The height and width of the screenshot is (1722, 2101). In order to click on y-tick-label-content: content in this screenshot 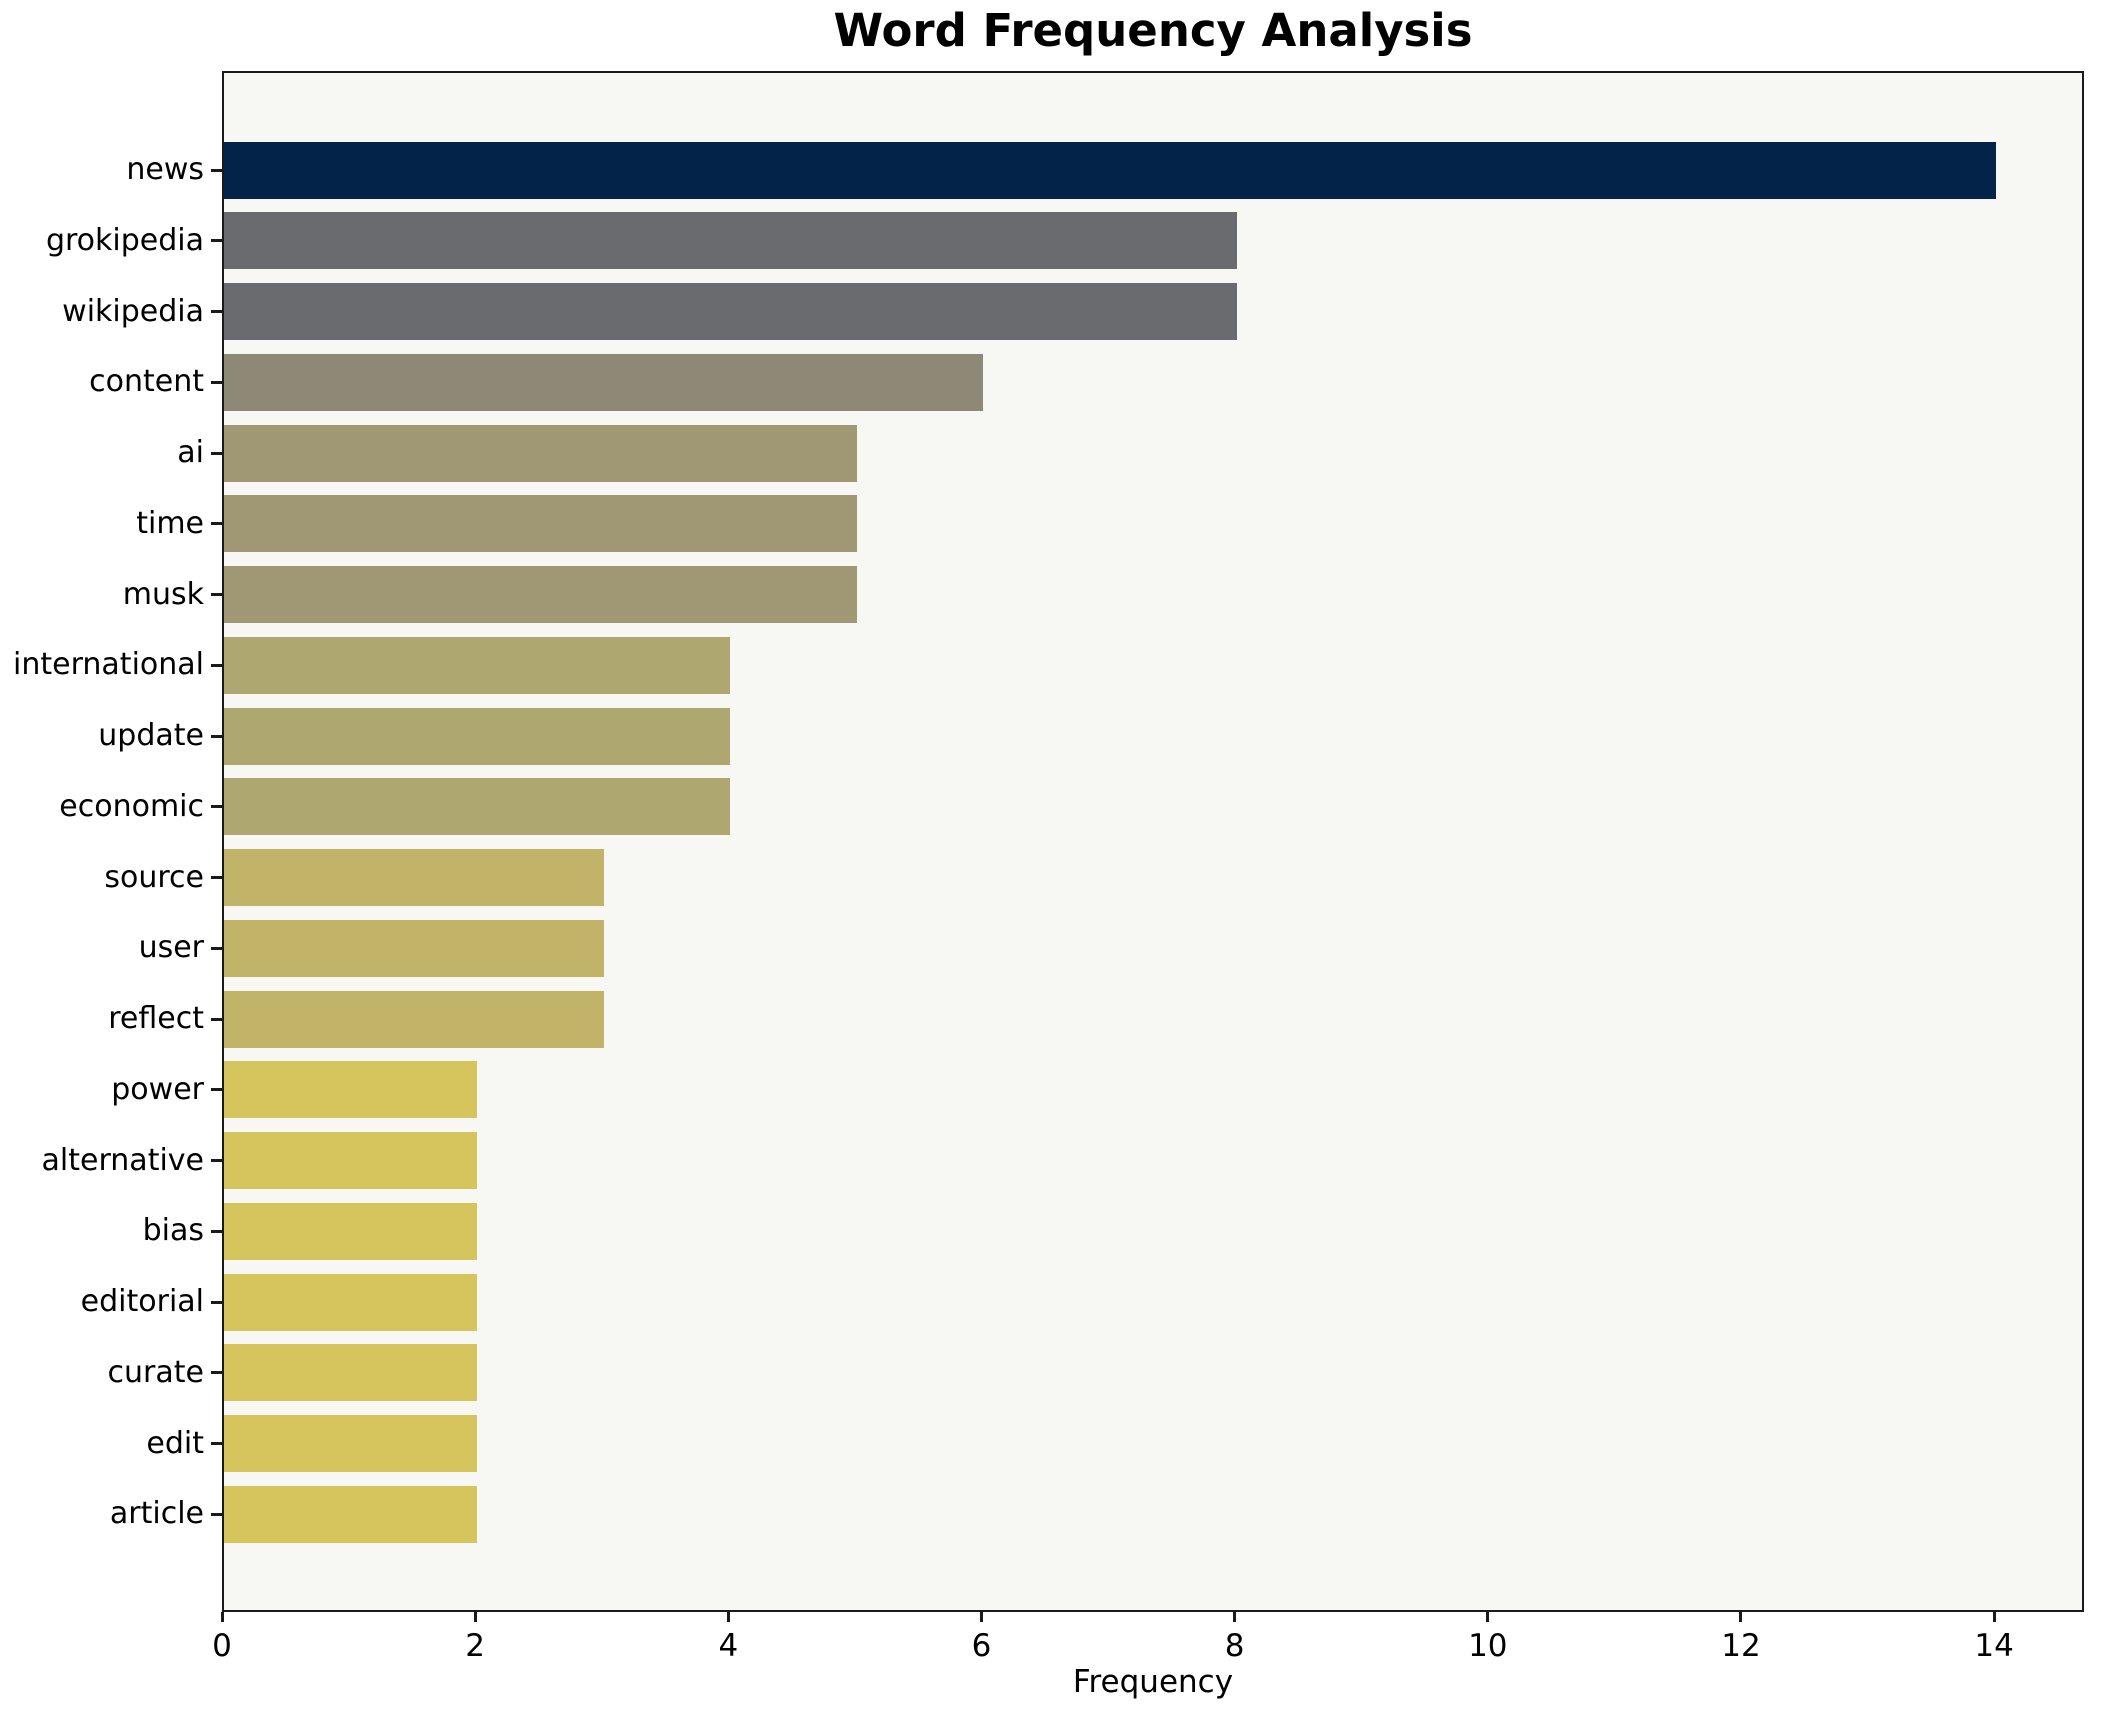, I will do `click(146, 382)`.